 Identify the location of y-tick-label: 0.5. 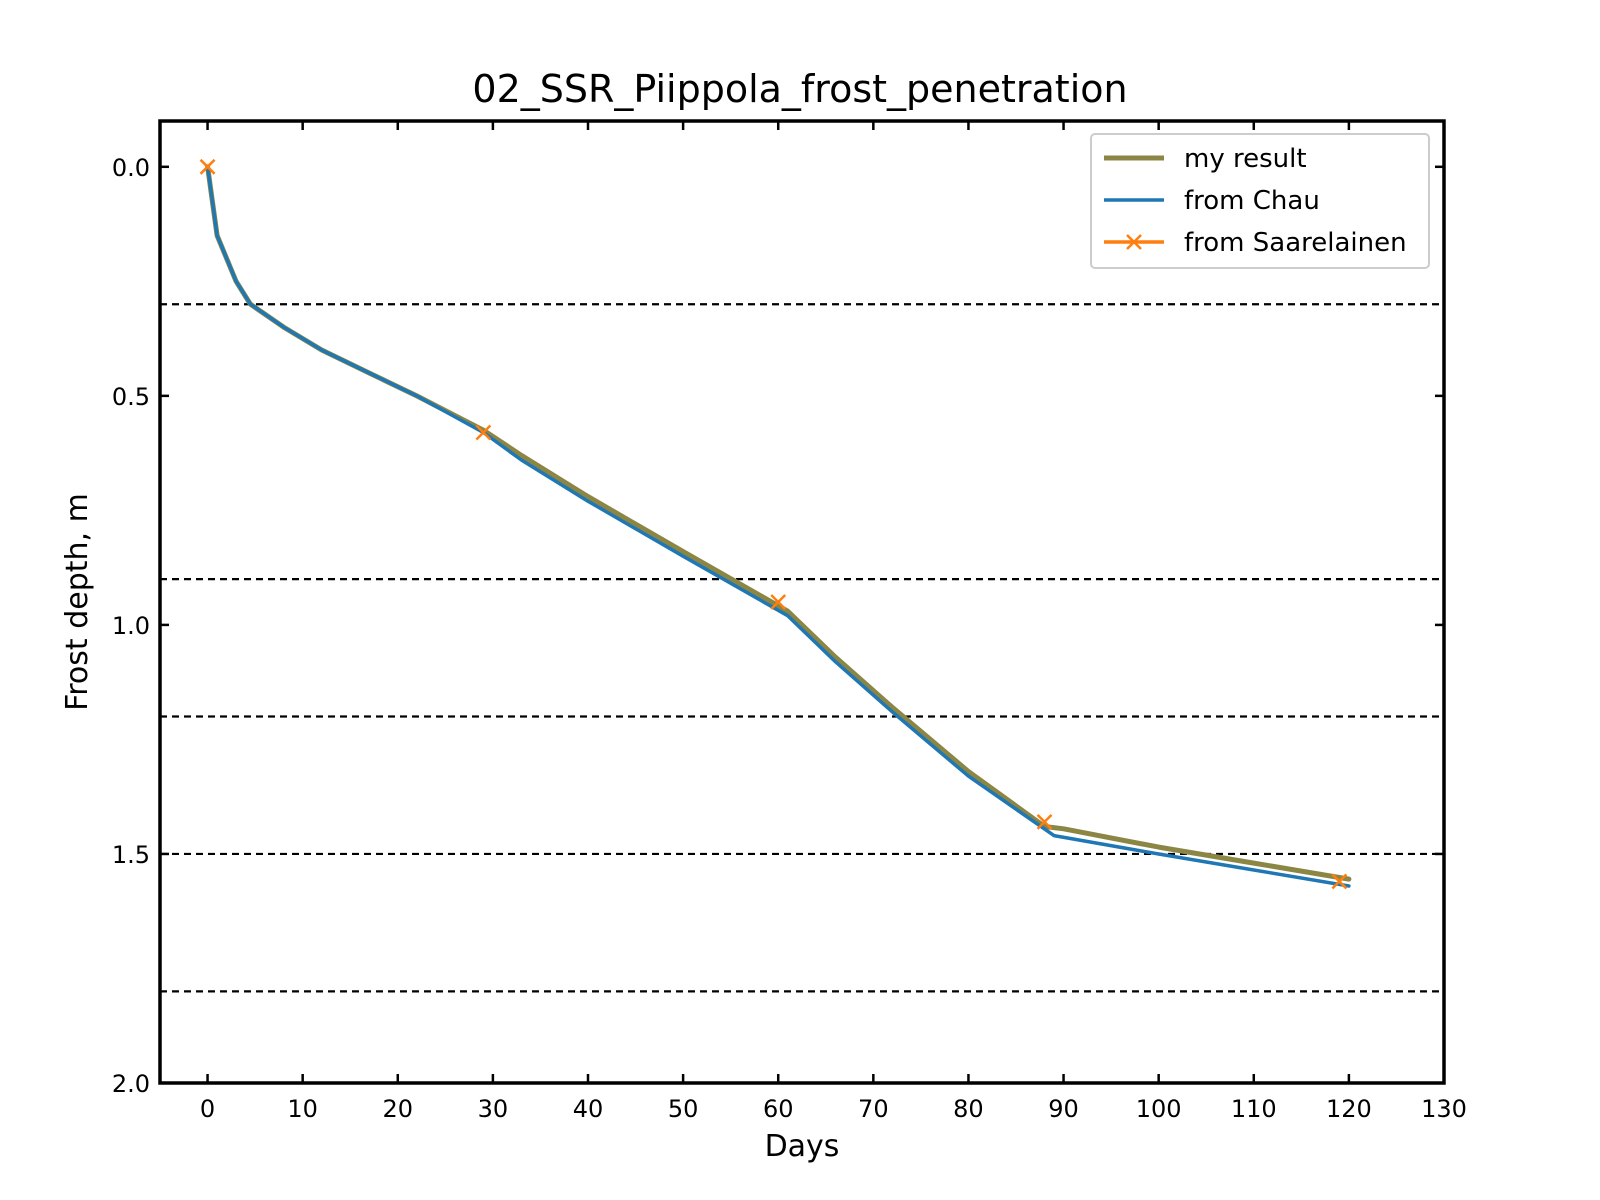
(131, 397).